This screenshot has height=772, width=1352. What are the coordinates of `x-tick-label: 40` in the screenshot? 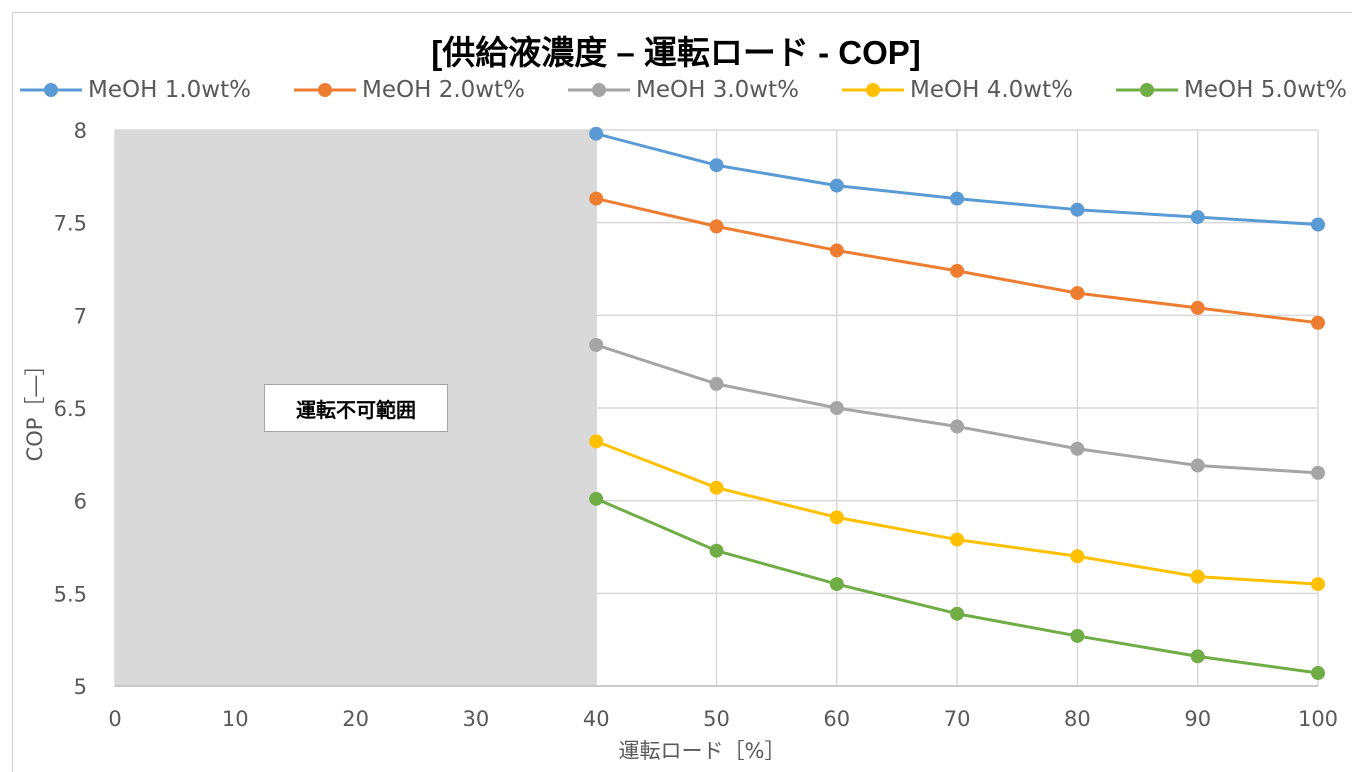 It's located at (596, 719).